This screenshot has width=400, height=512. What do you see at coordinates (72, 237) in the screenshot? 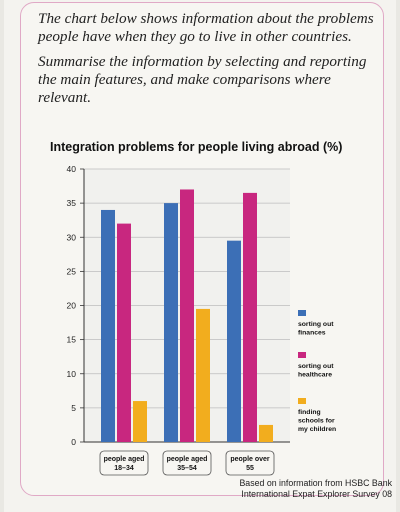
I see `y-tick-label: 30` at bounding box center [72, 237].